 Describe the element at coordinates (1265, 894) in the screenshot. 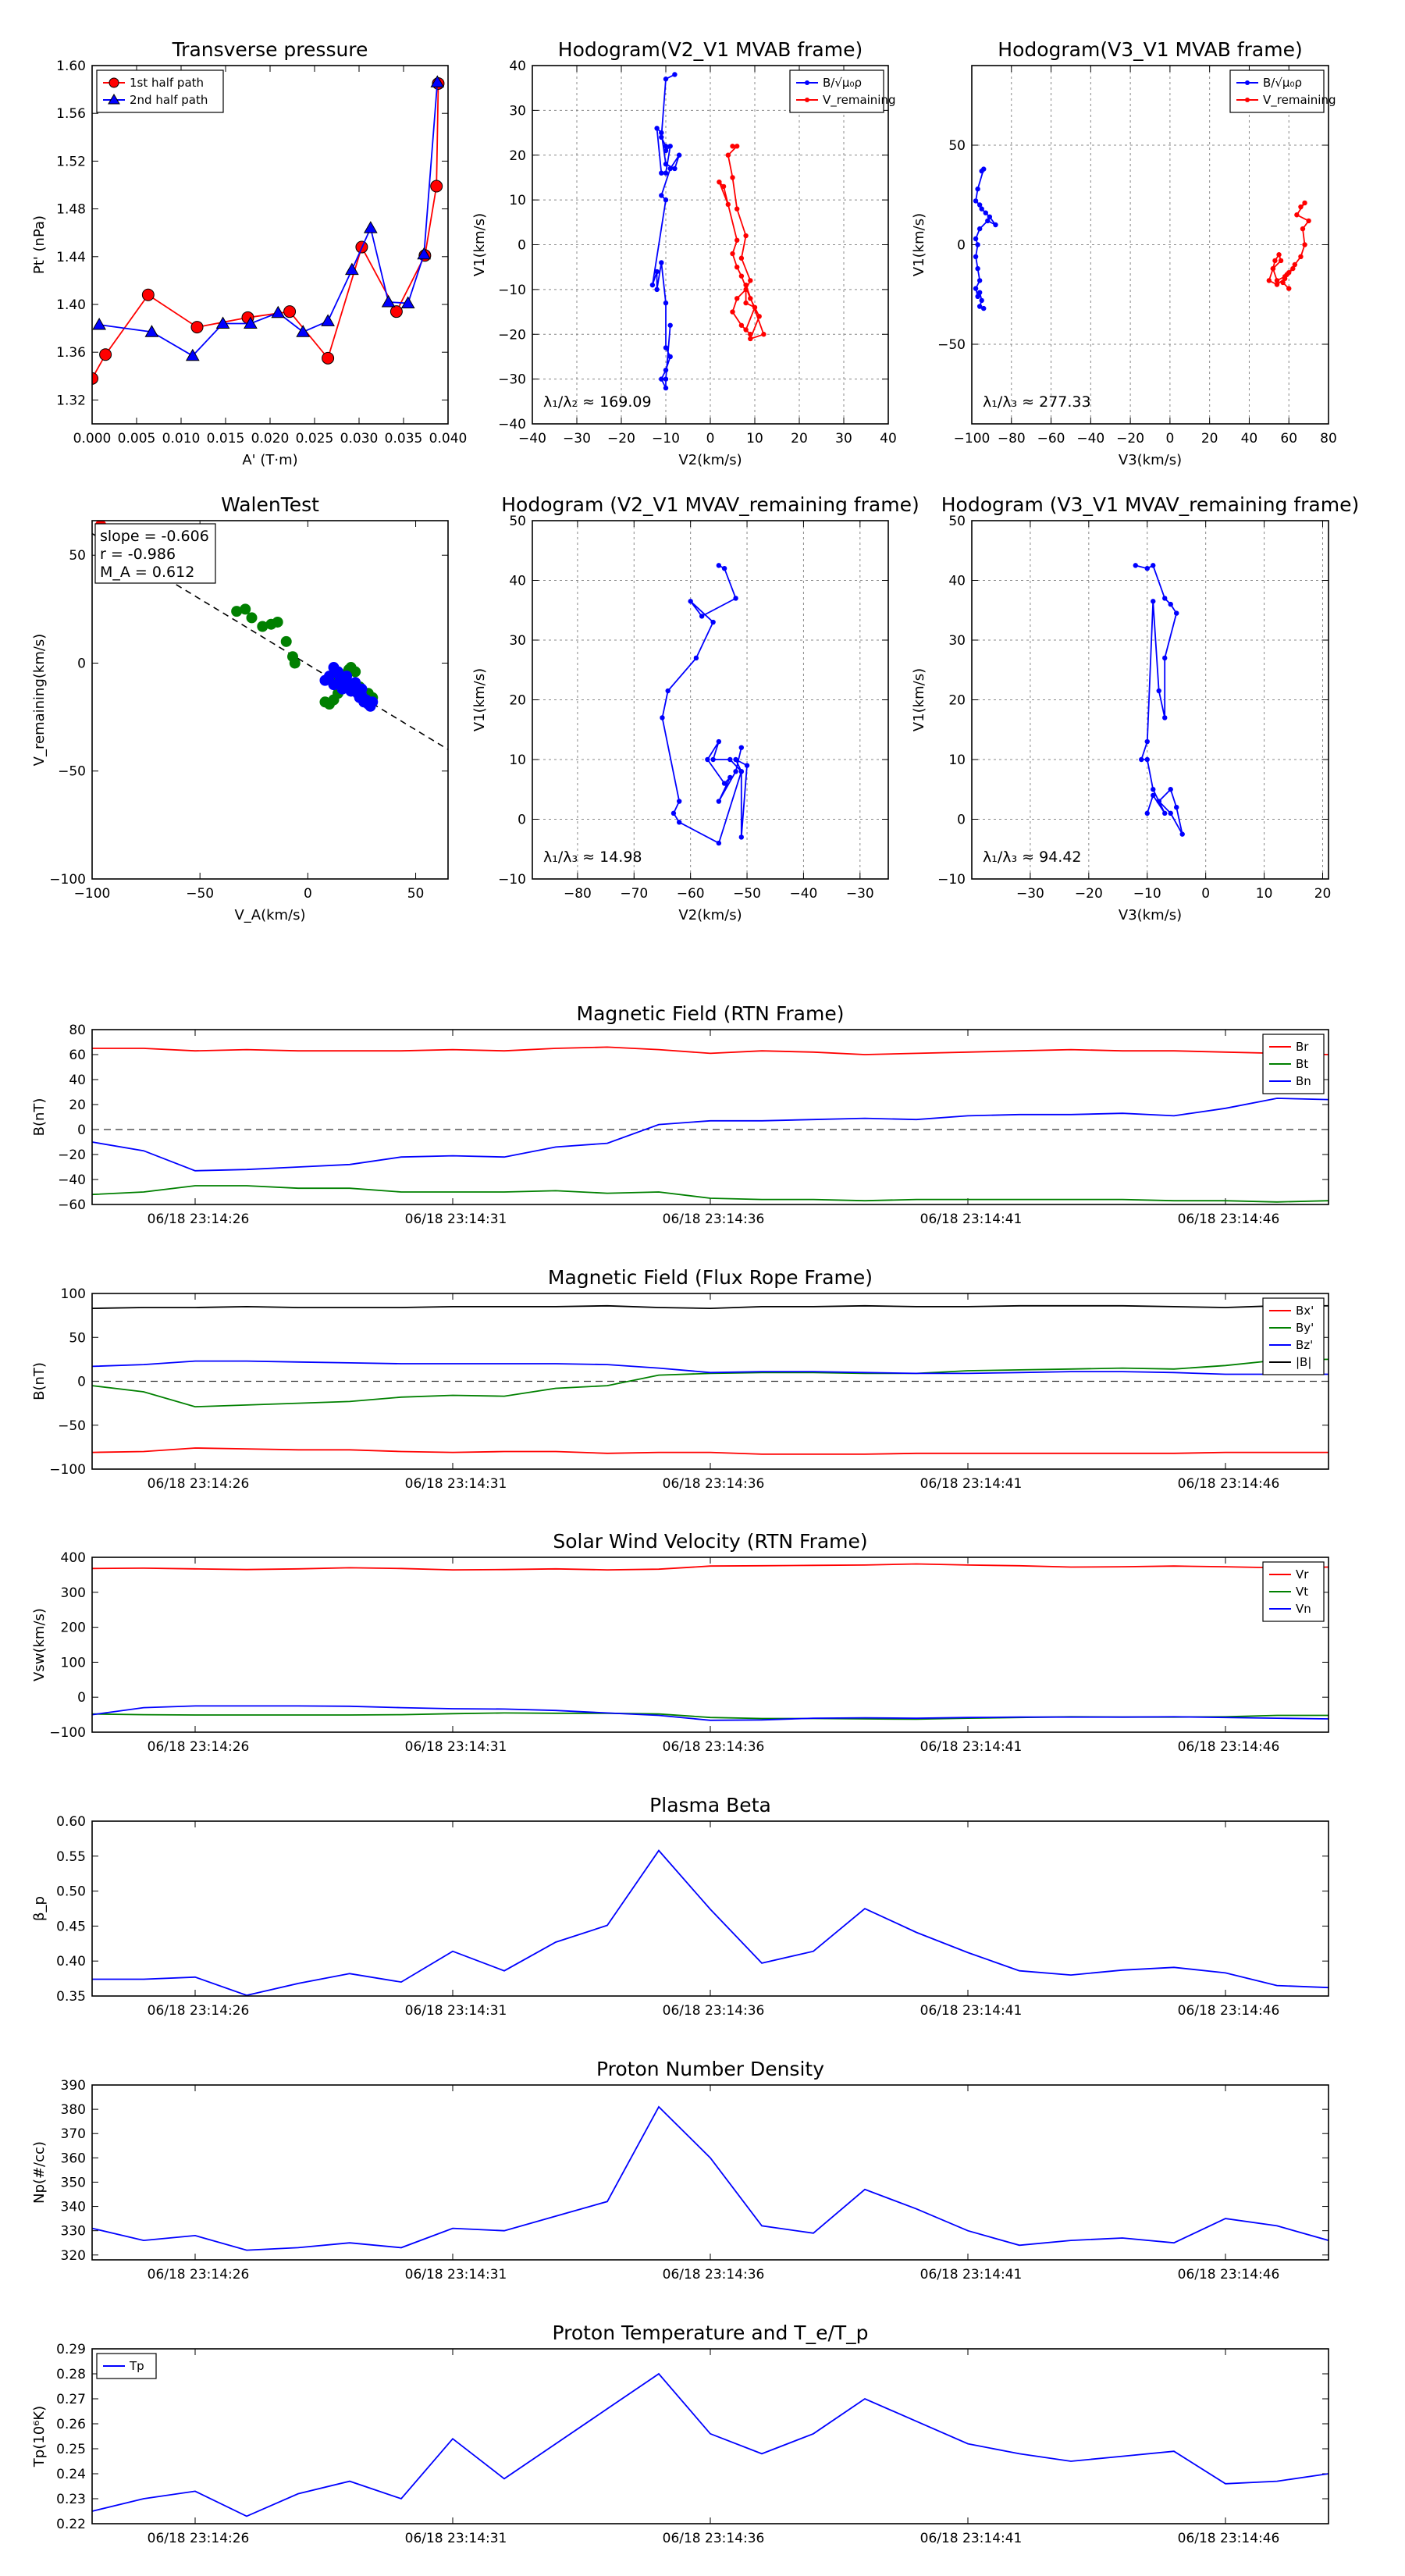

I see `x-tick-label: 10` at that location.